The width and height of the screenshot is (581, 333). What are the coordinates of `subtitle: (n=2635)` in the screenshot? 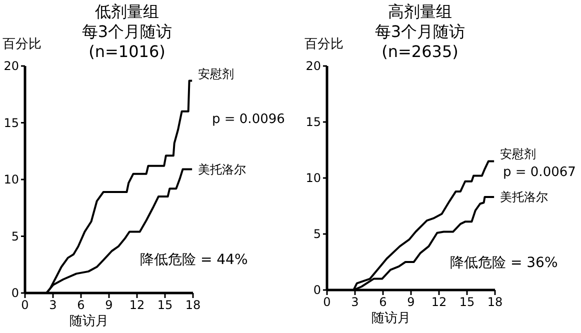 It's located at (420, 51).